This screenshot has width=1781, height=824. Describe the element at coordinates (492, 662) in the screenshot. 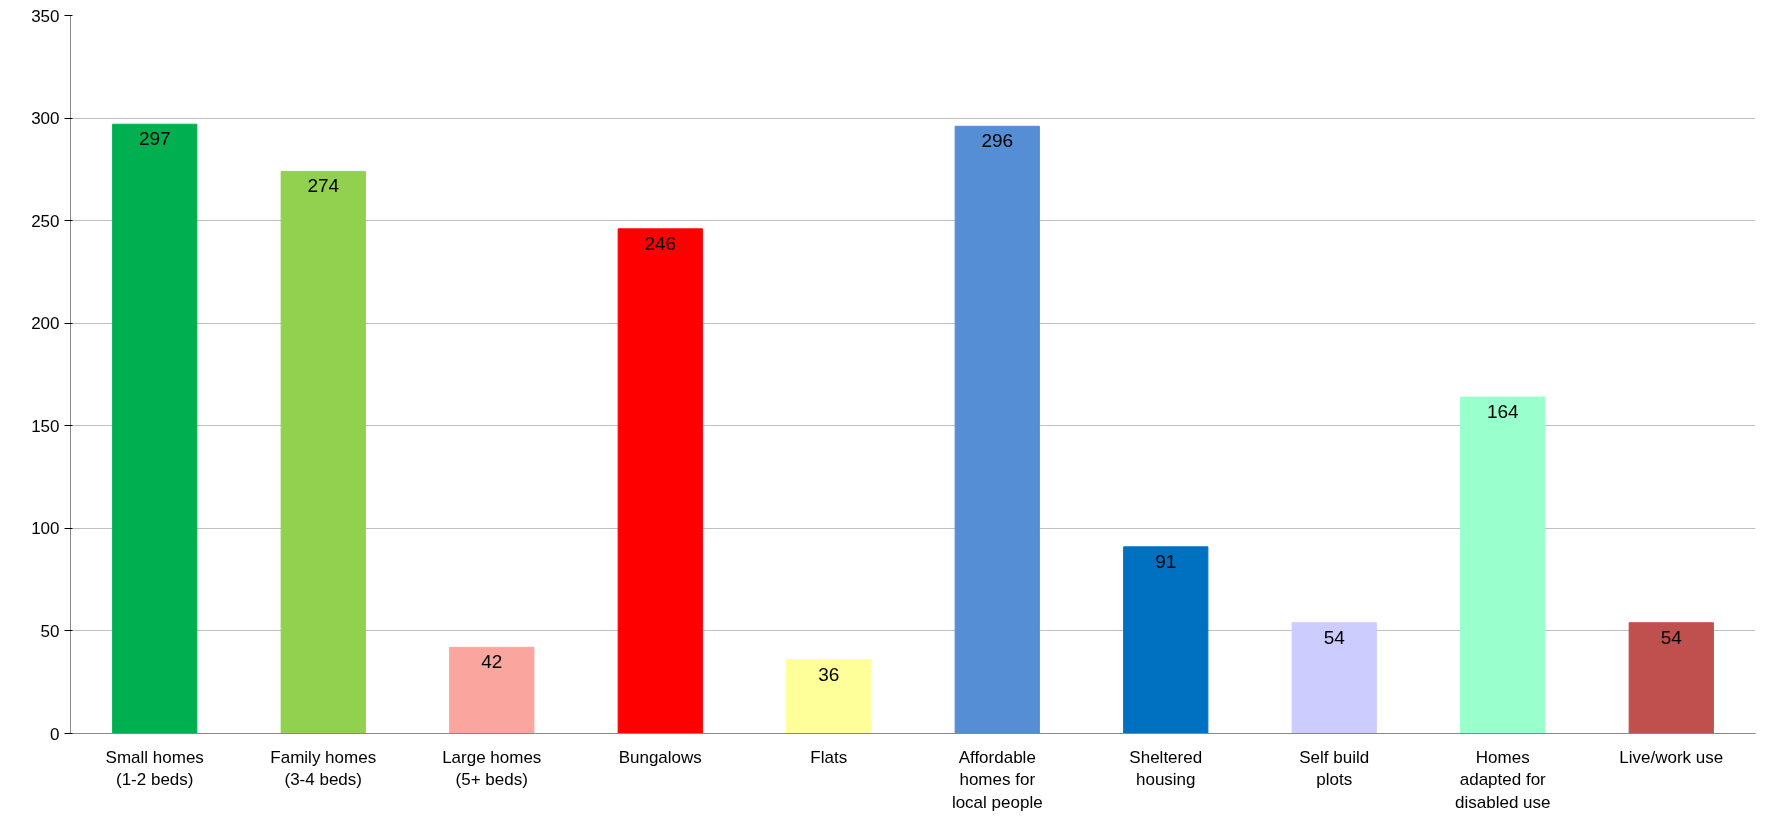

I see `data-label: 42` at that location.